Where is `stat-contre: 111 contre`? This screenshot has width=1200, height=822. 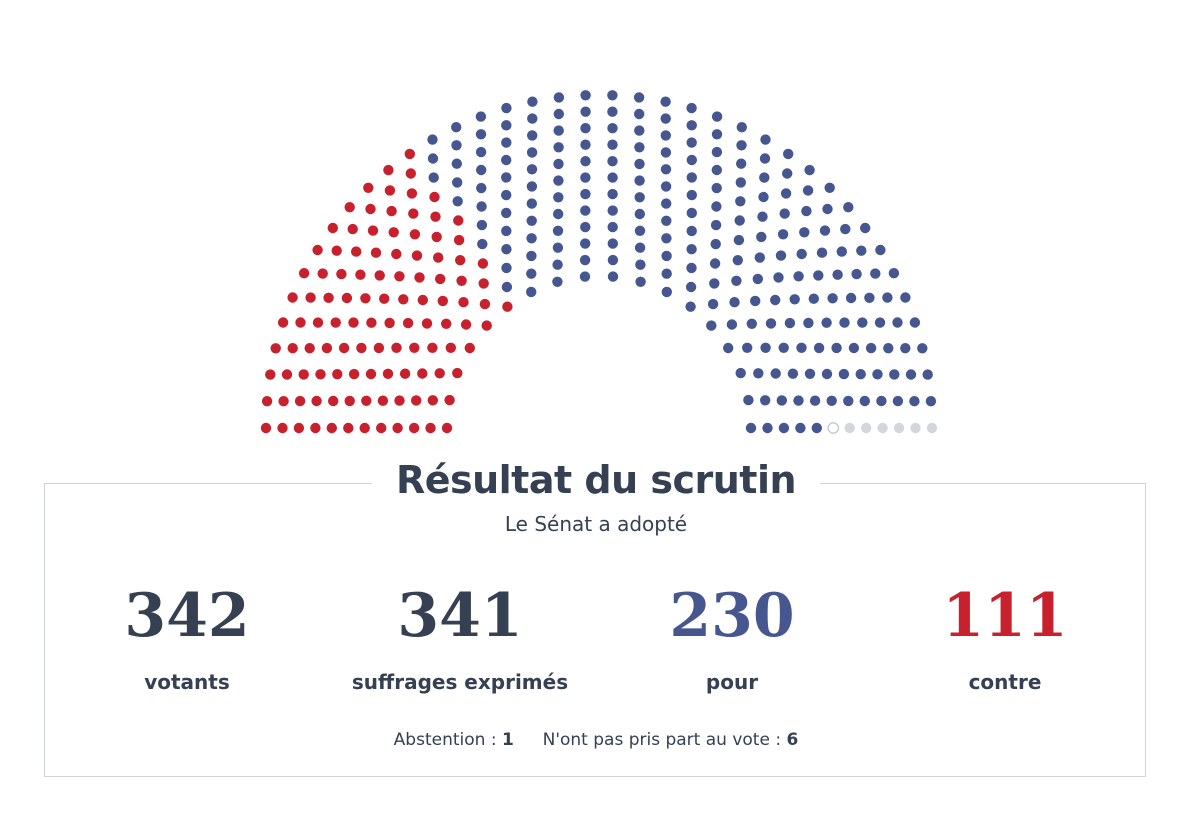 stat-contre: 111 contre is located at coordinates (1005, 636).